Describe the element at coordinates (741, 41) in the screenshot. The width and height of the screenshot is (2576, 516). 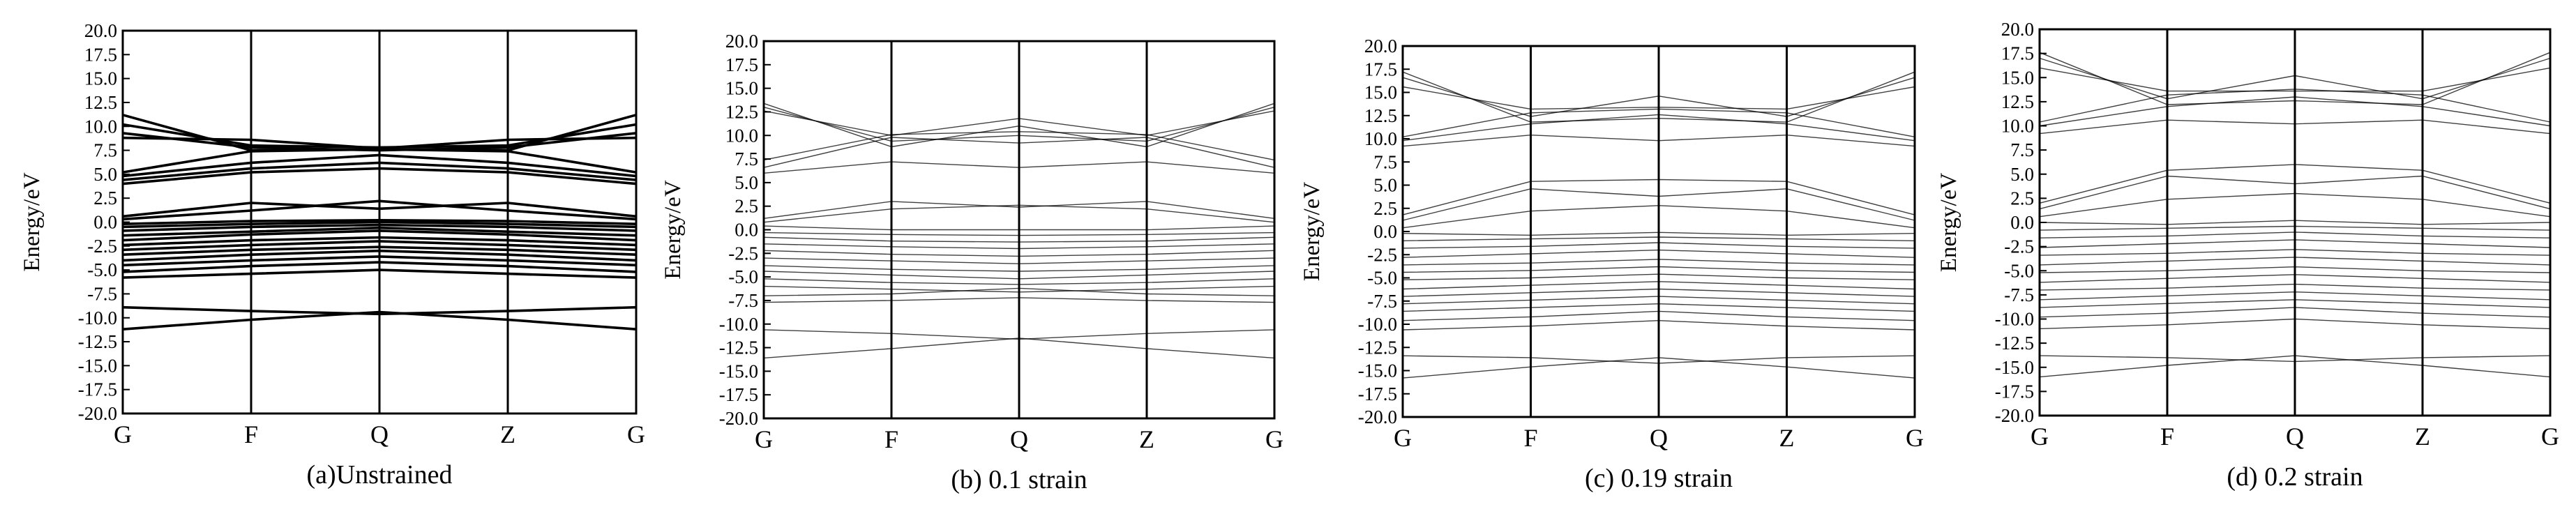
I see `y-tick-label: 20.0` at that location.